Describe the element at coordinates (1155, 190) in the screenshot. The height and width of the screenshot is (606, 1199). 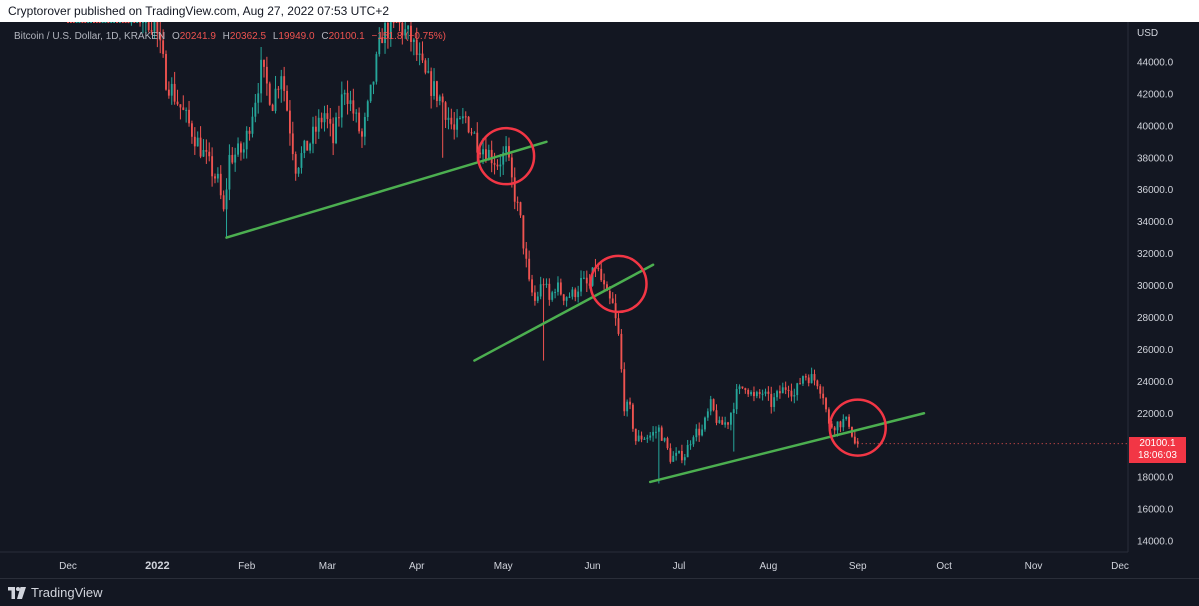
I see `y-tick-label: 36000.0` at that location.